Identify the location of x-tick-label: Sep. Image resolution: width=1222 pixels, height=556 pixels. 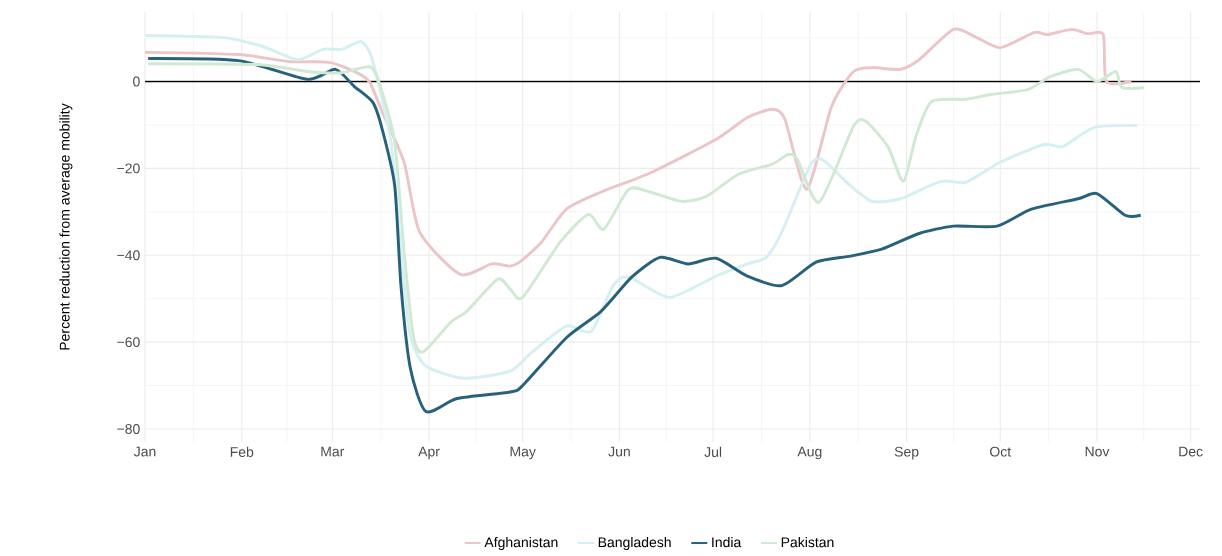
(906, 453).